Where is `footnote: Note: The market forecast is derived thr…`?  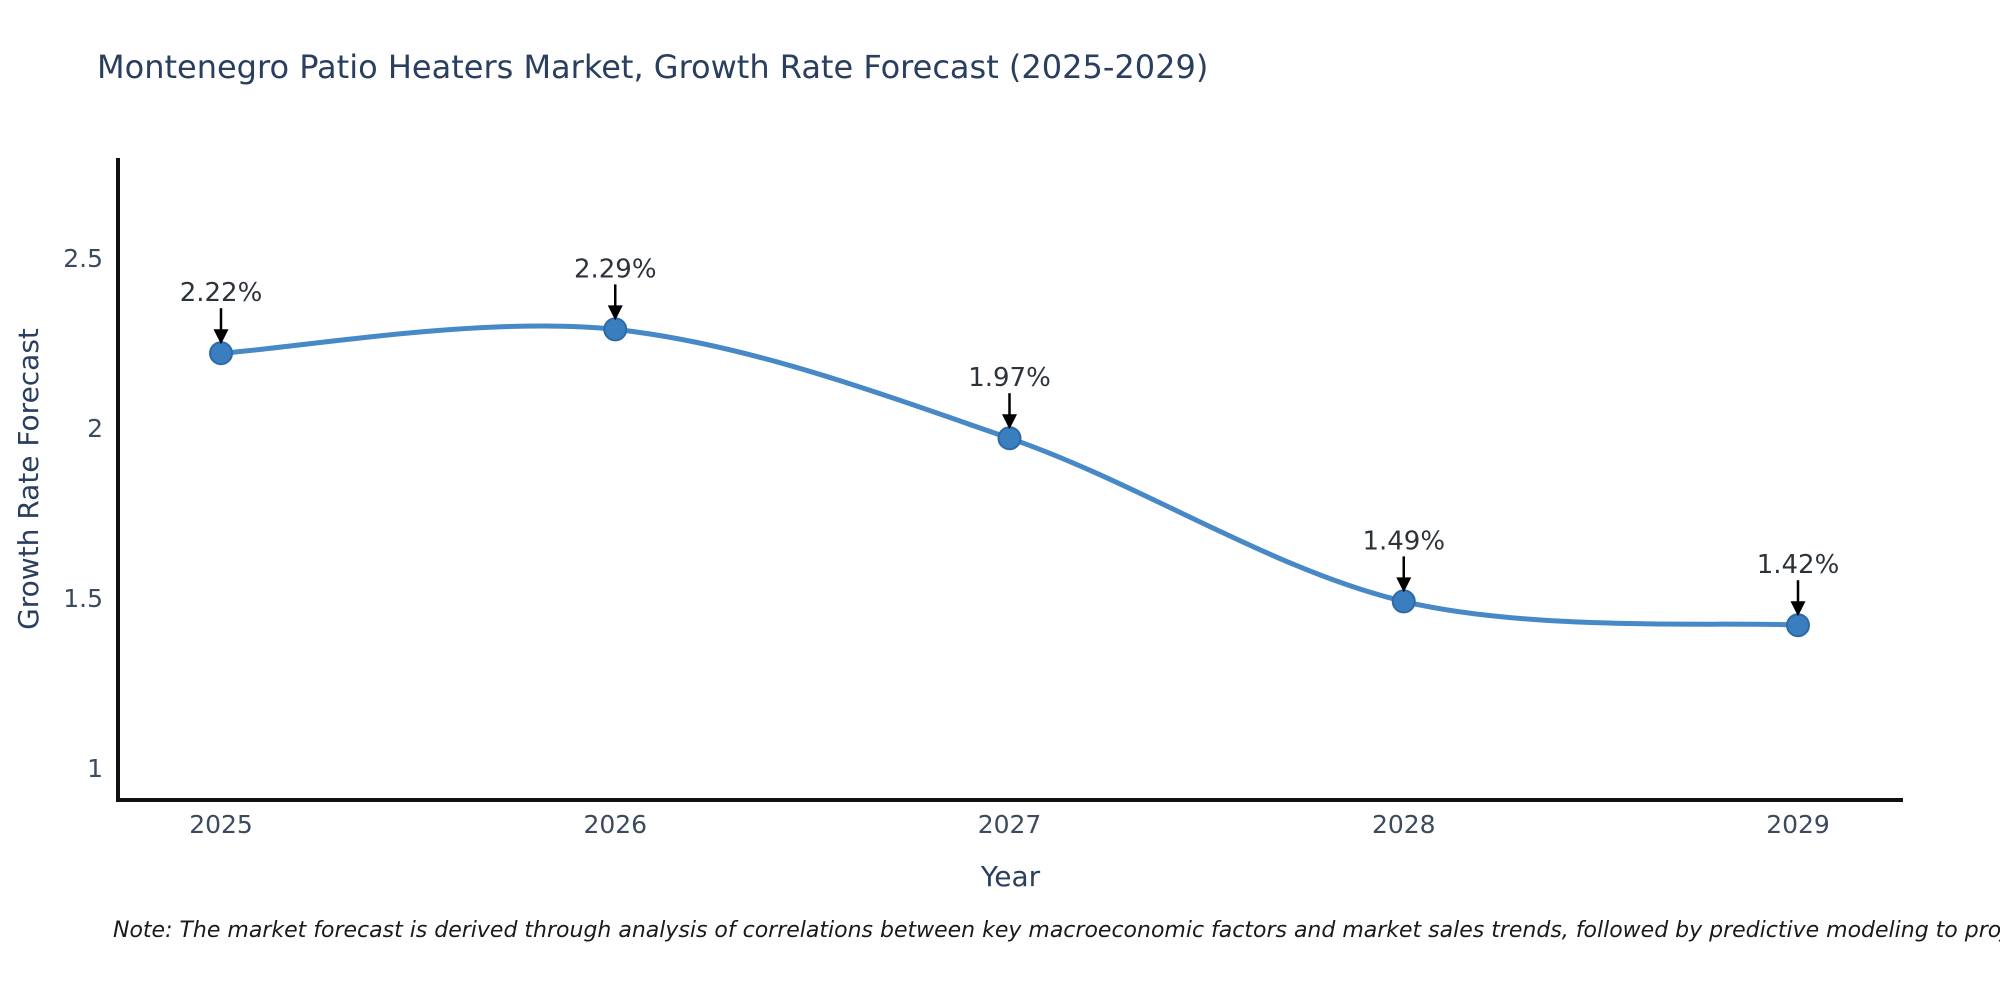 footnote: Note: The market forecast is derived thr… is located at coordinates (1056, 930).